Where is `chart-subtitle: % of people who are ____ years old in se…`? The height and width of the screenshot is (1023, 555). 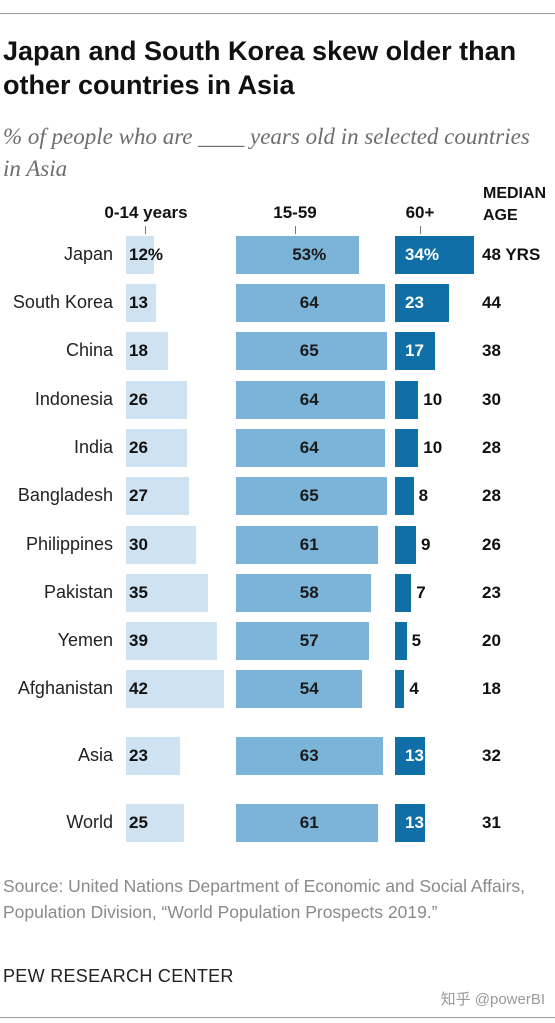 chart-subtitle: % of people who are ____ years old in se… is located at coordinates (266, 152).